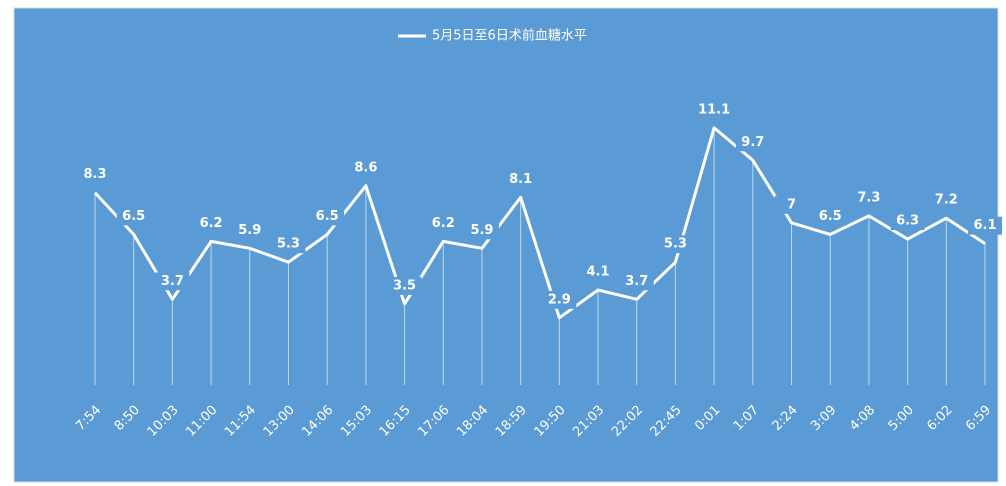 This screenshot has height=486, width=1006. I want to click on data-label-group: 11.1, so click(714, 109).